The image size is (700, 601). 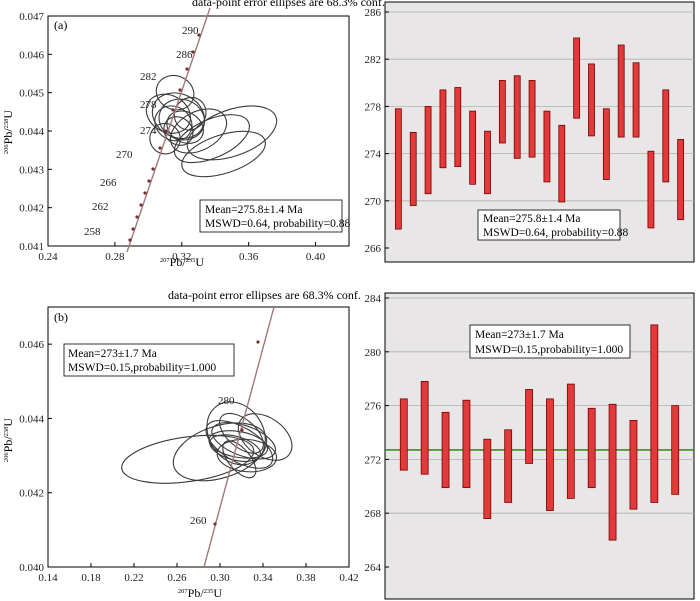 I want to click on a-age-label-274: 274, so click(x=148, y=131).